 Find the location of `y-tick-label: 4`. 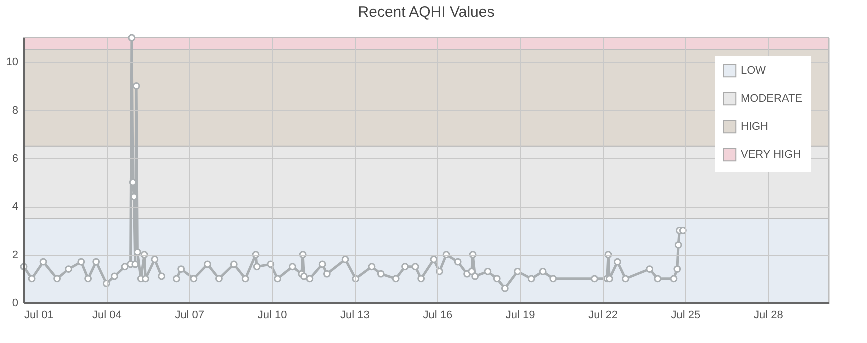

y-tick-label: 4 is located at coordinates (15, 207).